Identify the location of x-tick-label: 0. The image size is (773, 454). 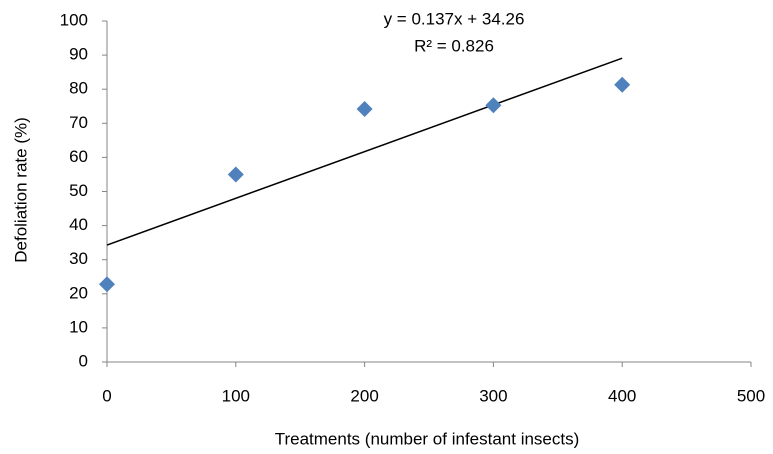
(106, 395).